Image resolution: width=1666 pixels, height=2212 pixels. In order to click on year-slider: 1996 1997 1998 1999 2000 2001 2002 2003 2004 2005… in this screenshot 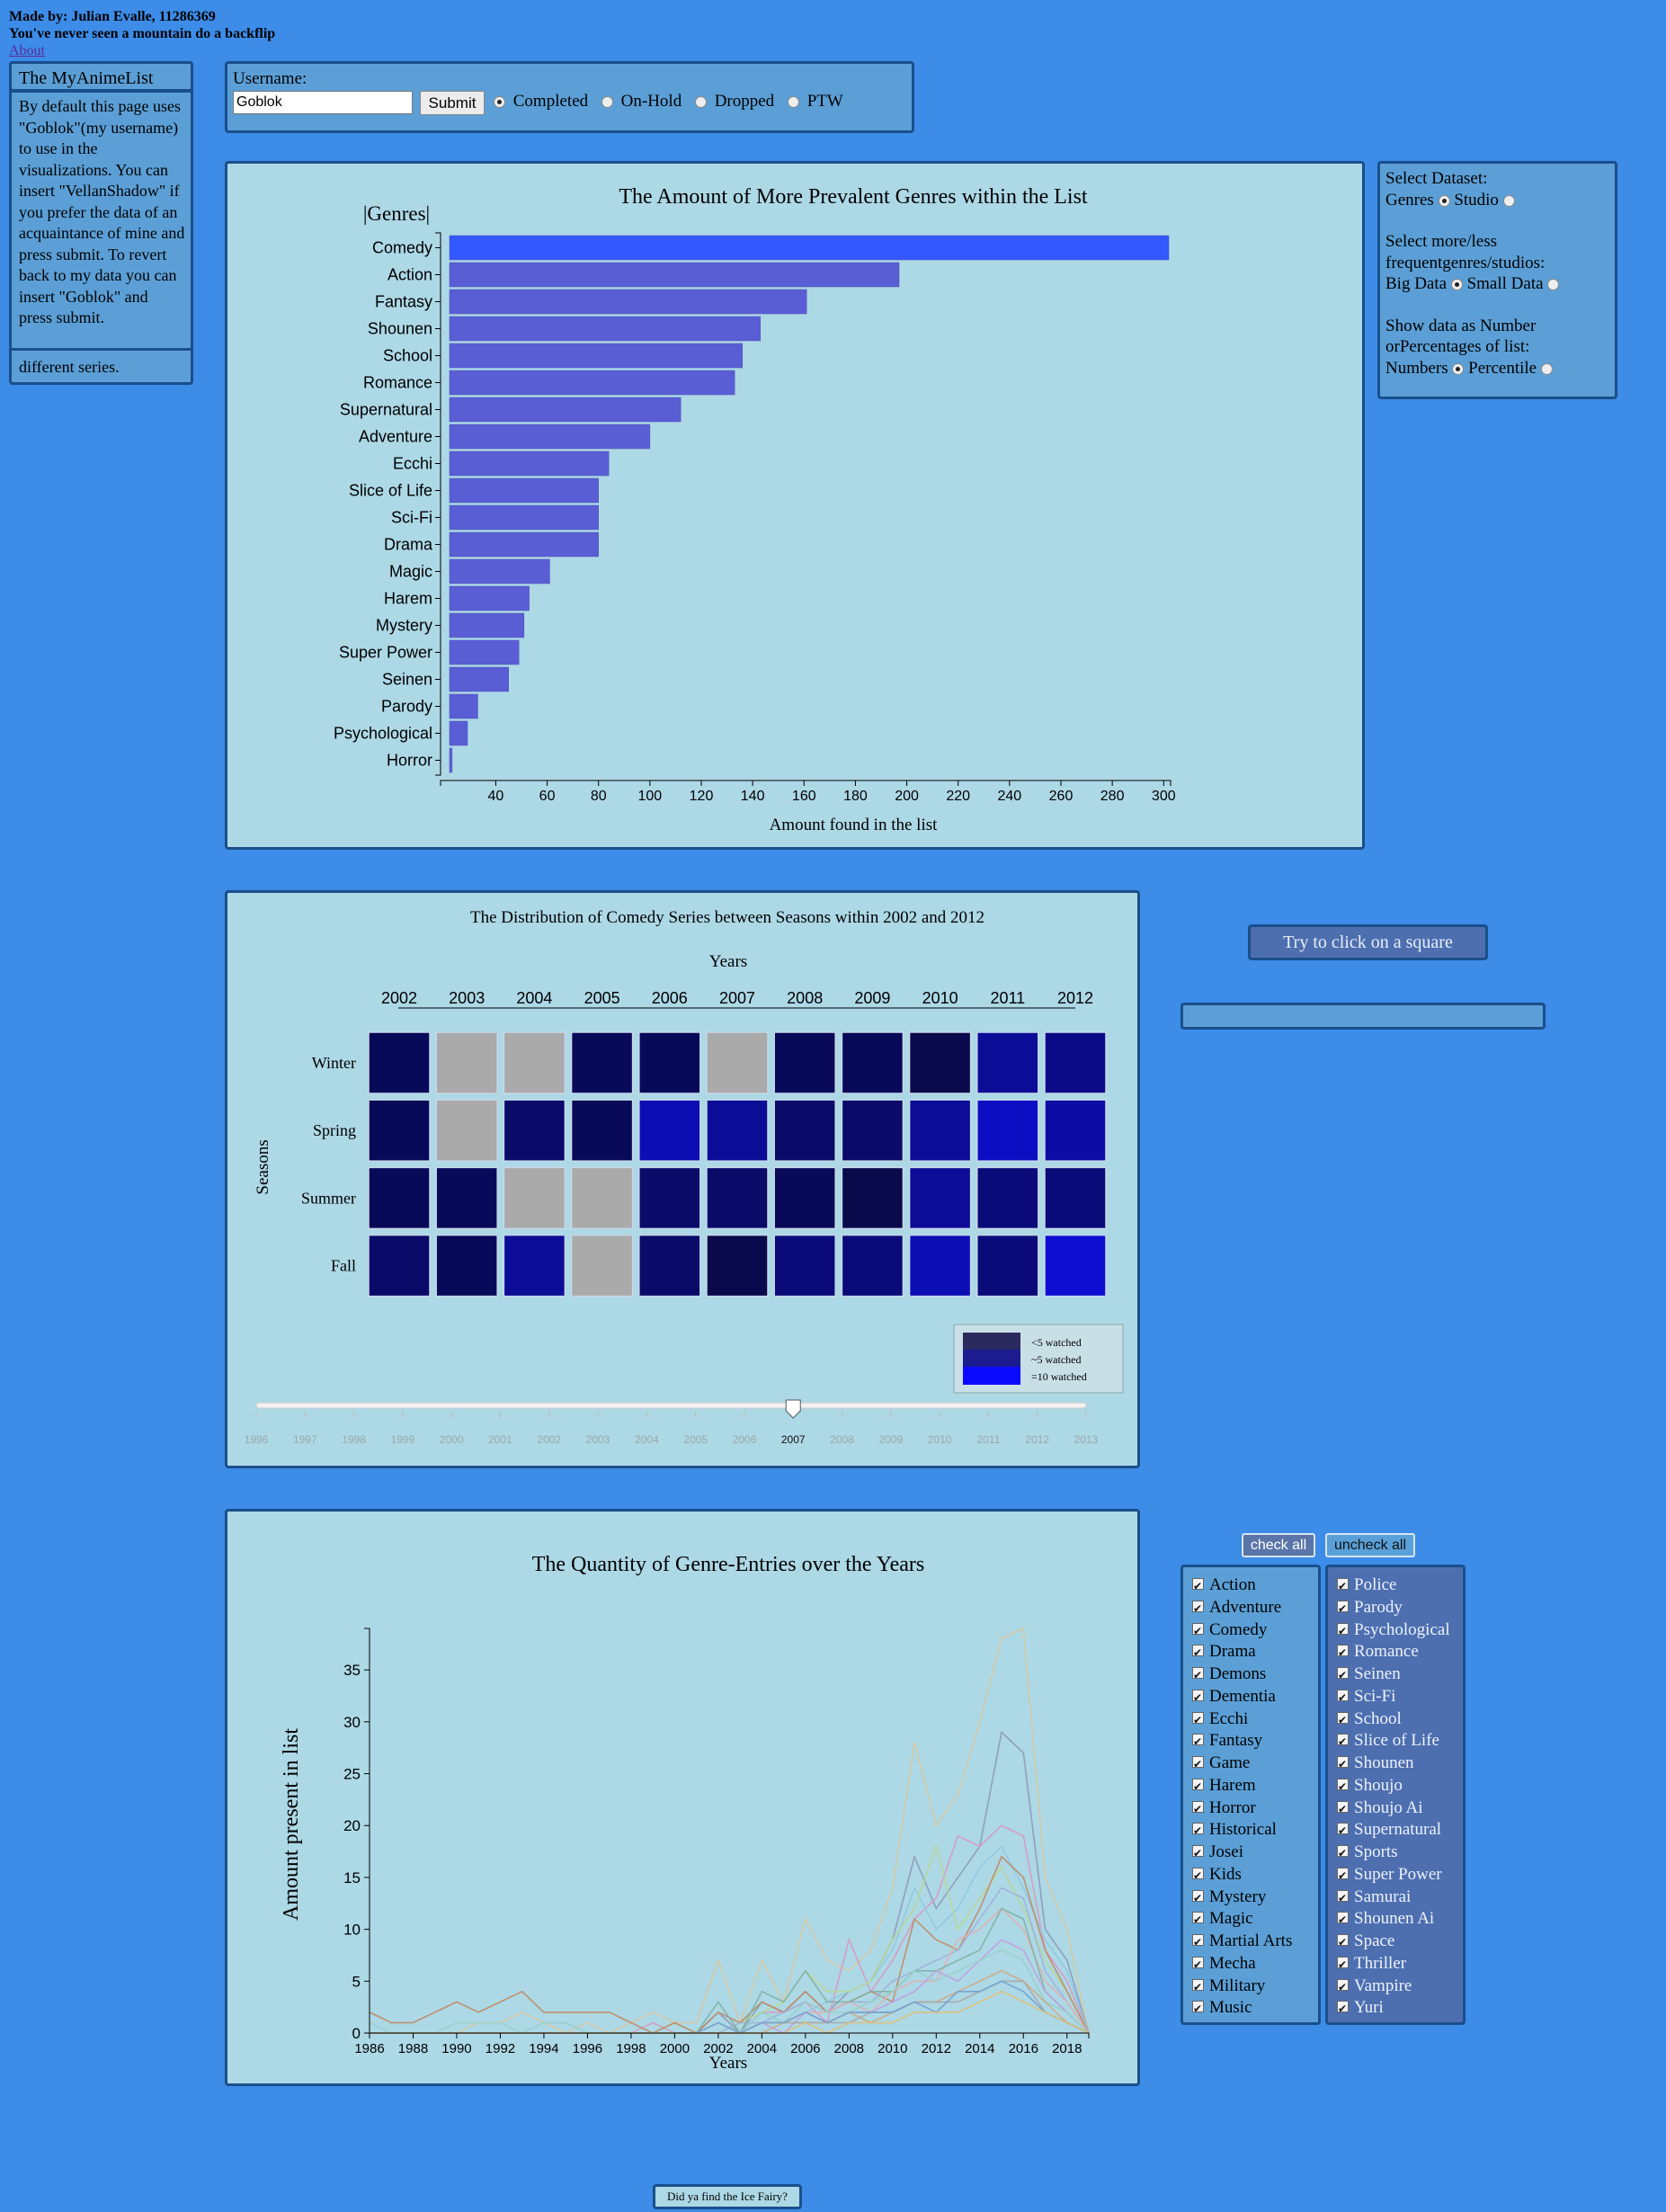, I will do `click(672, 1422)`.